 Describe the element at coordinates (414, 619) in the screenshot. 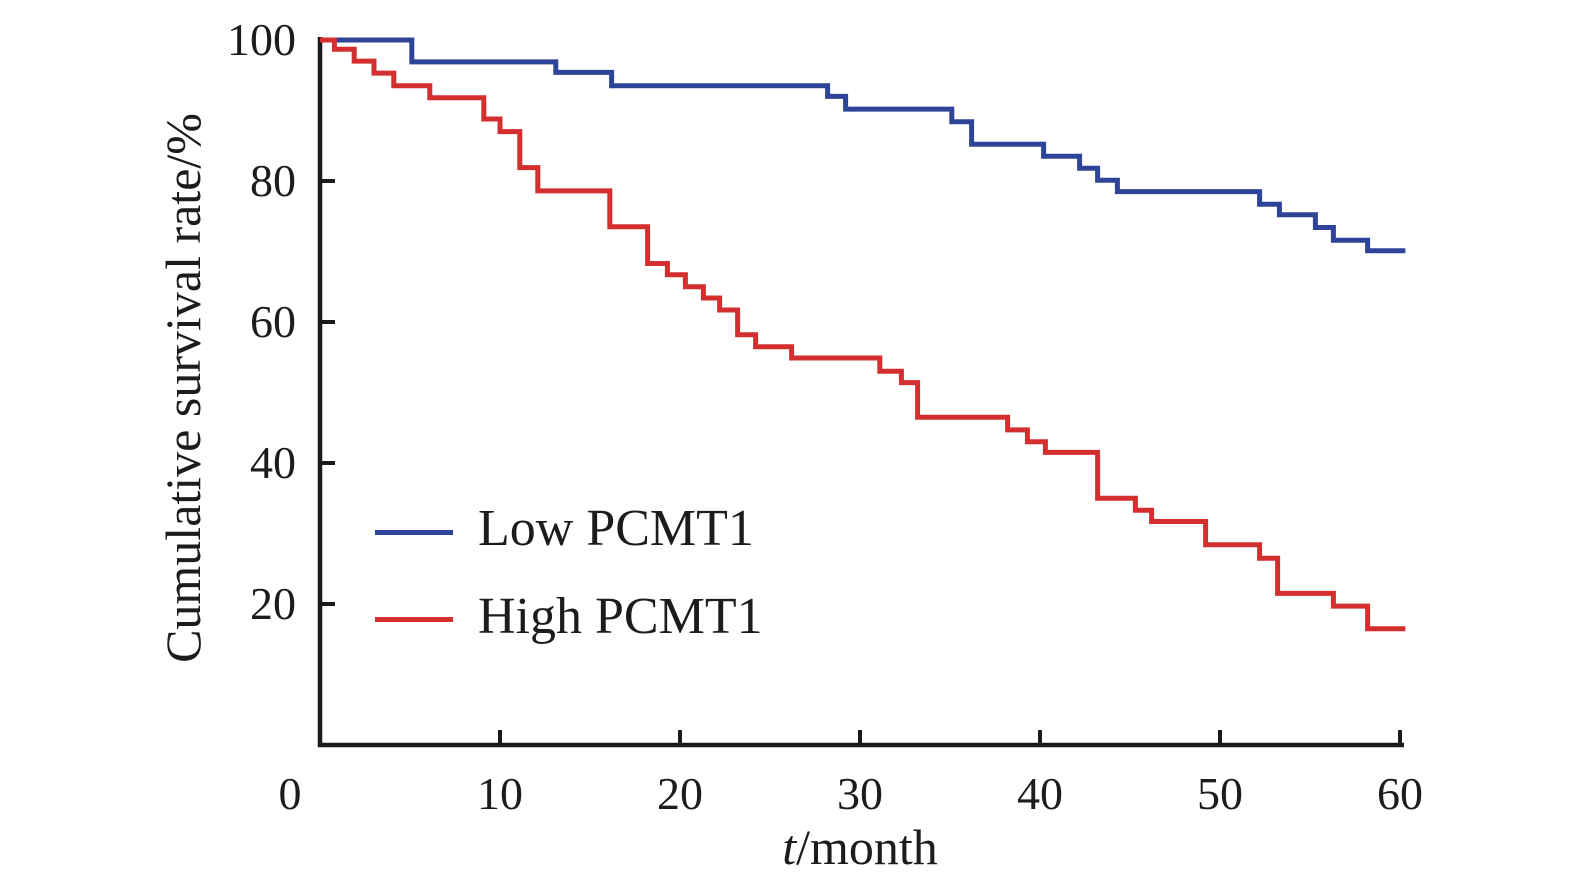

I see `legend-swatch-high-pcmt1` at that location.